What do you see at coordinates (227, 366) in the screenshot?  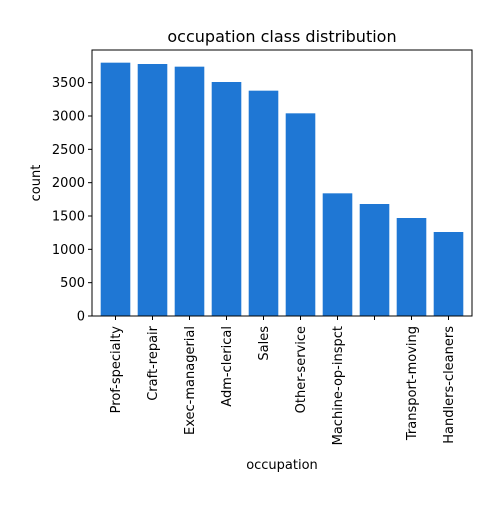 I see `x-tick-label-3: Adm-clerical` at bounding box center [227, 366].